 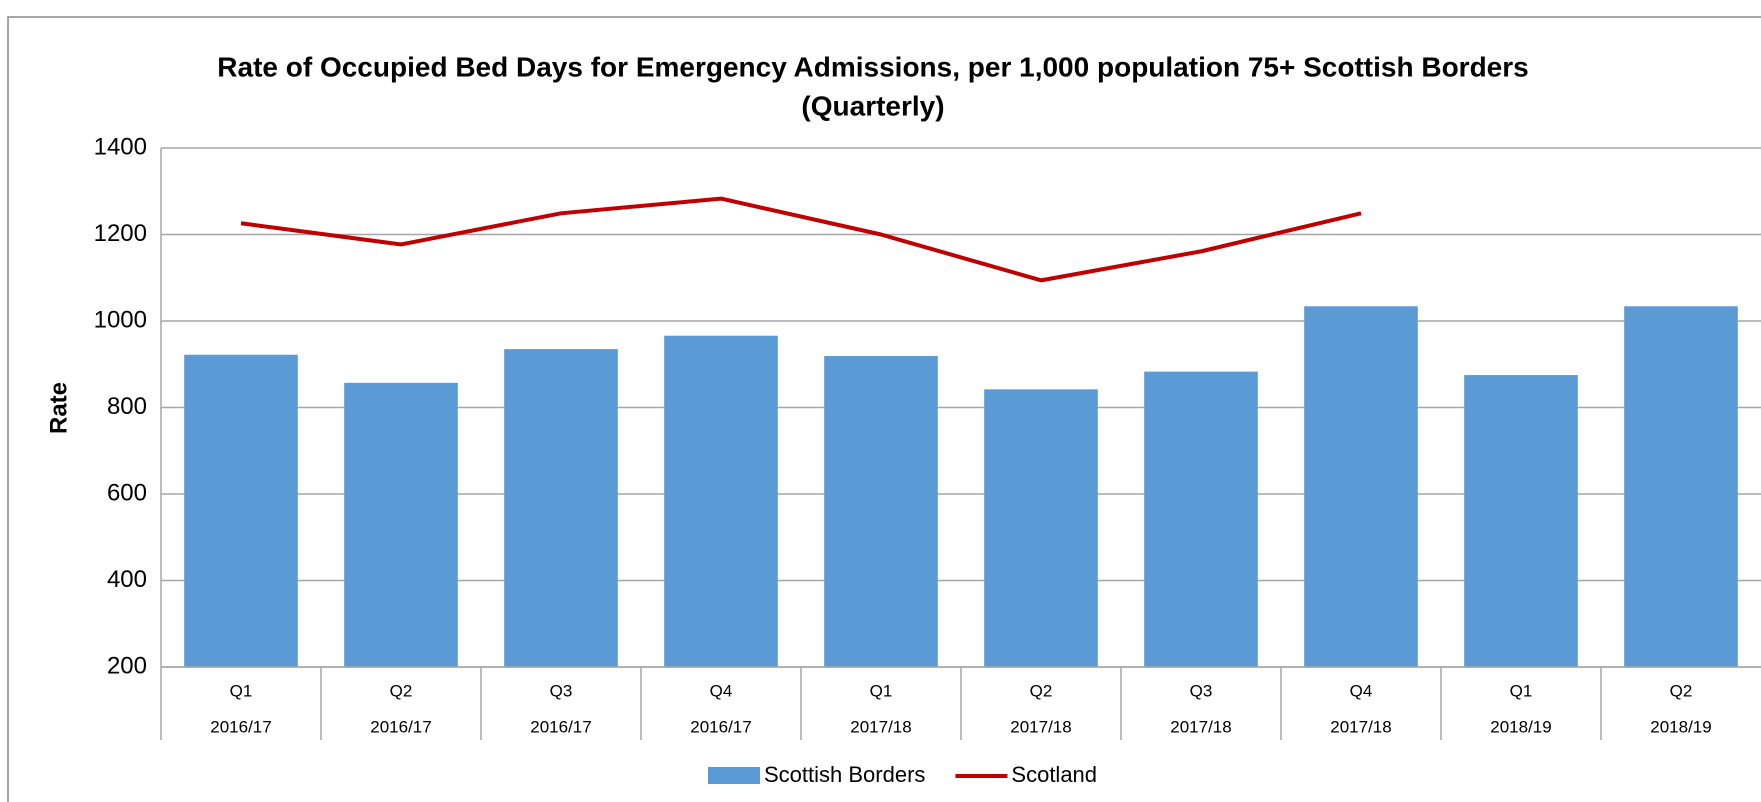 I want to click on y-tick-label: 1400, so click(x=120, y=146).